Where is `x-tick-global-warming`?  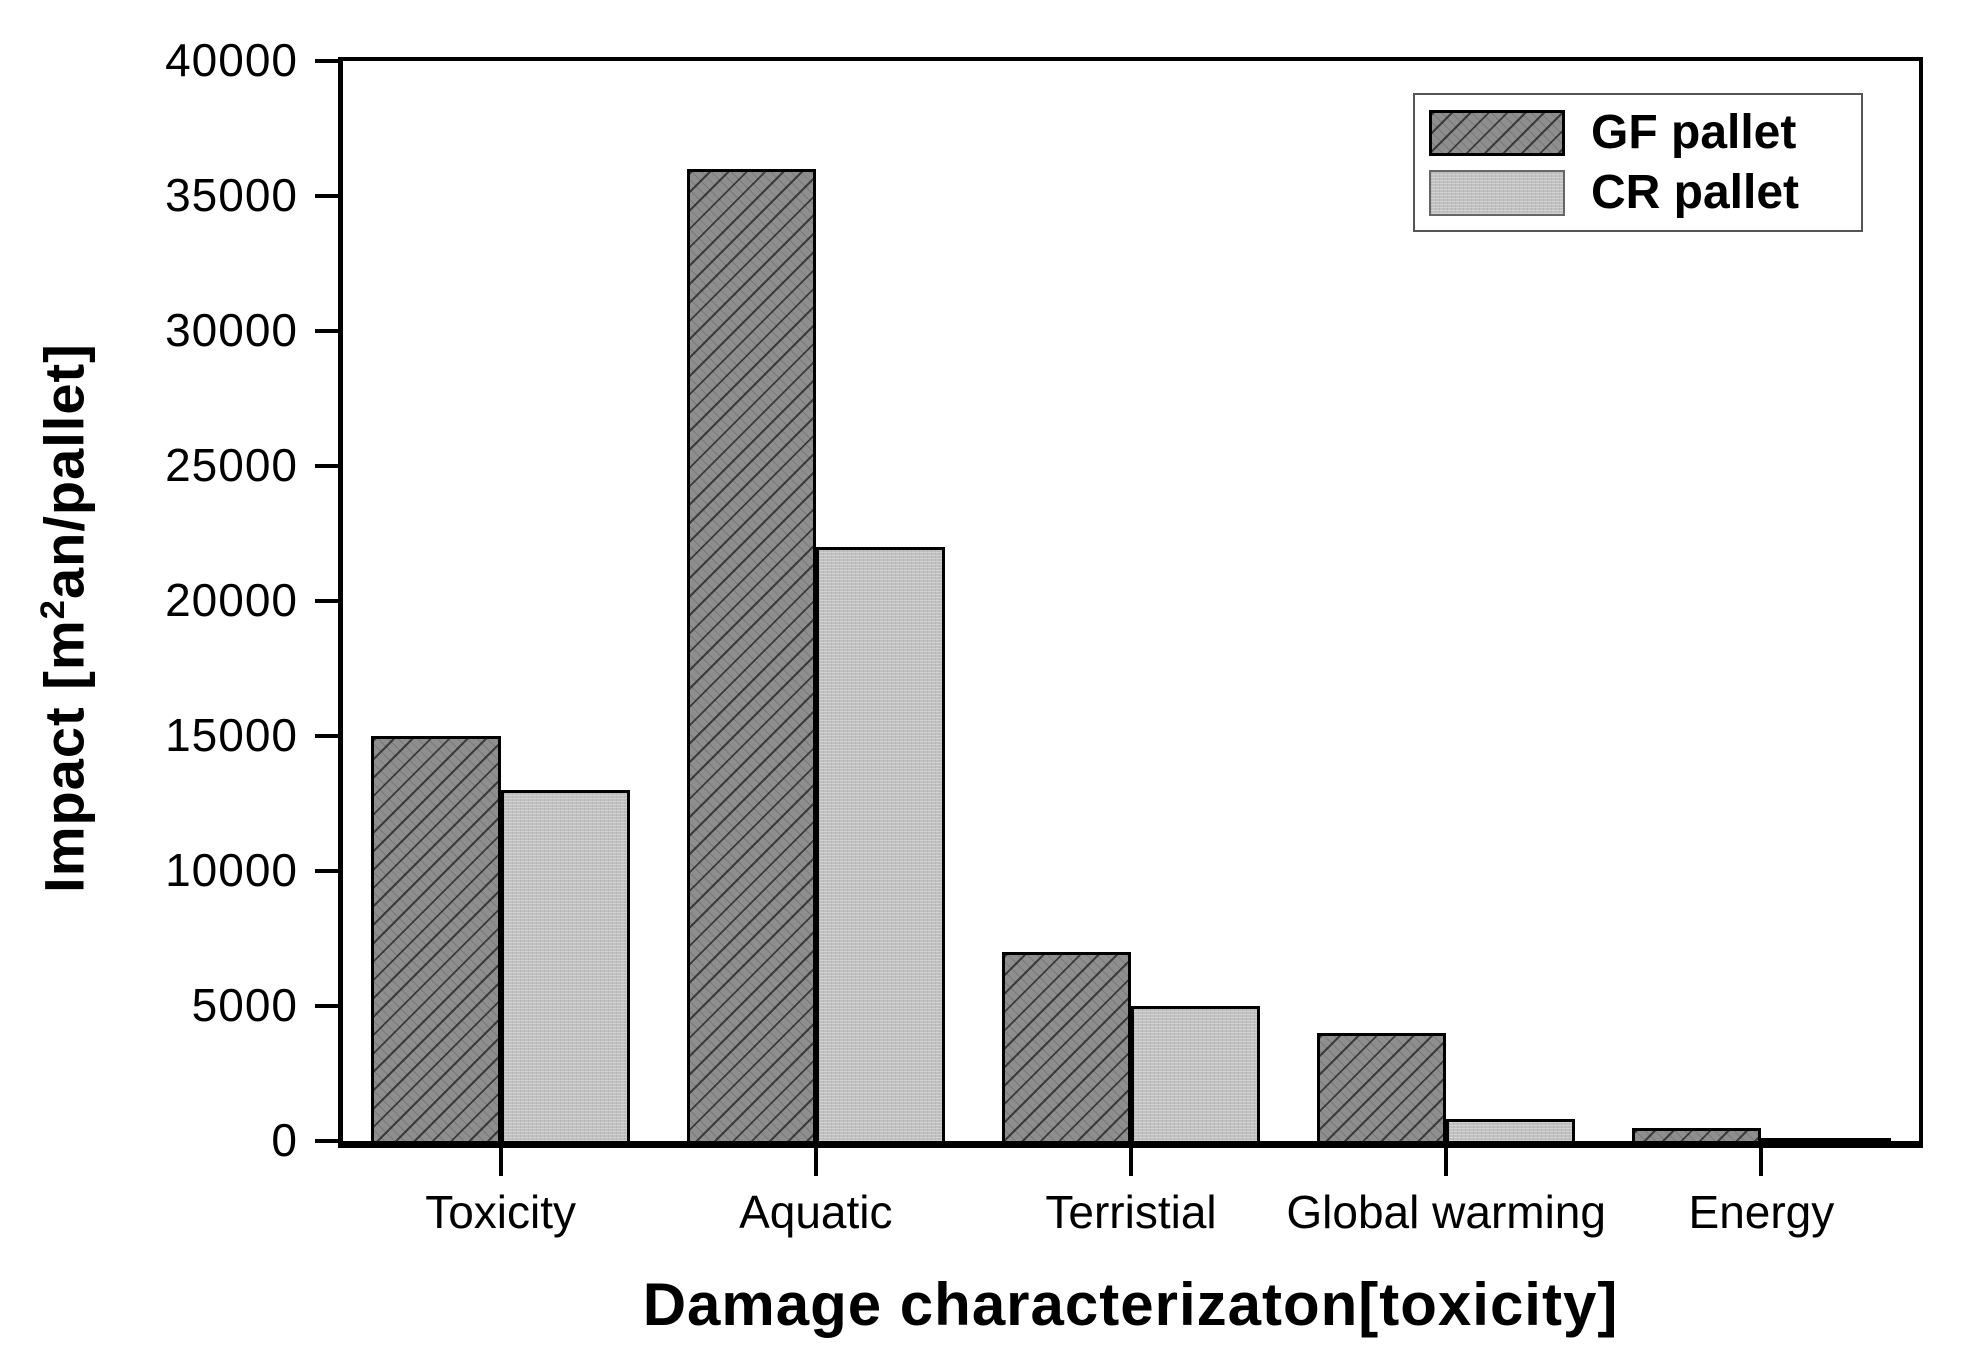 x-tick-global-warming is located at coordinates (1446, 1162).